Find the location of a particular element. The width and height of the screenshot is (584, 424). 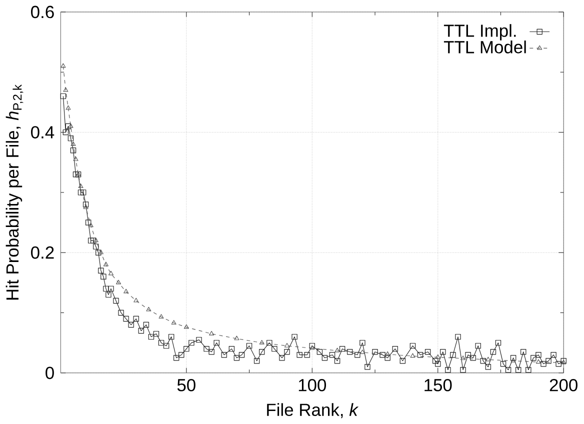

y-tick-label: 0.2 is located at coordinates (42, 252).